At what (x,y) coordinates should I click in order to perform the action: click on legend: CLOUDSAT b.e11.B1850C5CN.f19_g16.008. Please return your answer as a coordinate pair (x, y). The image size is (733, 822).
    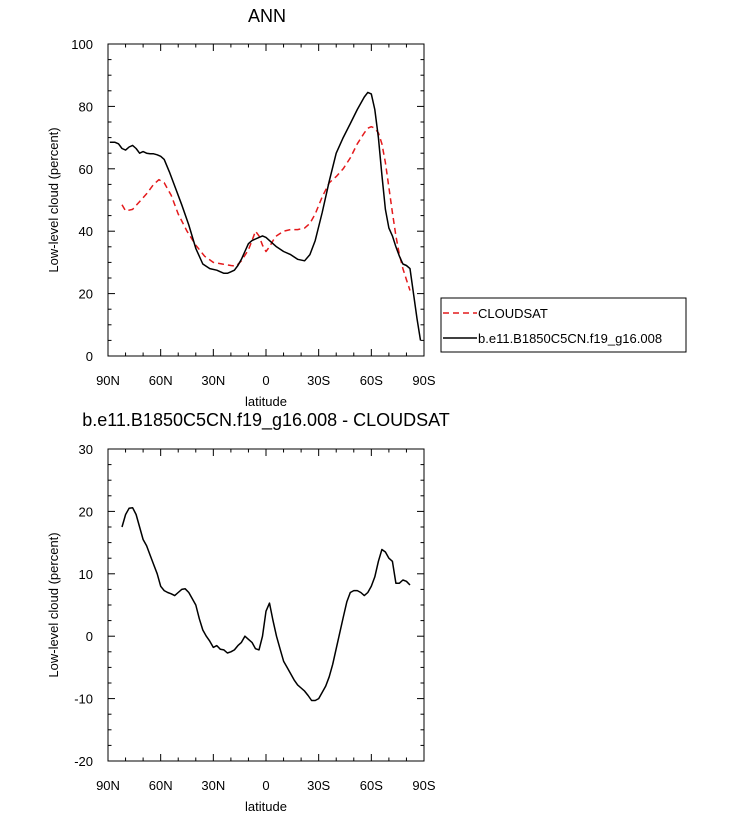
    Looking at the image, I should click on (563, 325).